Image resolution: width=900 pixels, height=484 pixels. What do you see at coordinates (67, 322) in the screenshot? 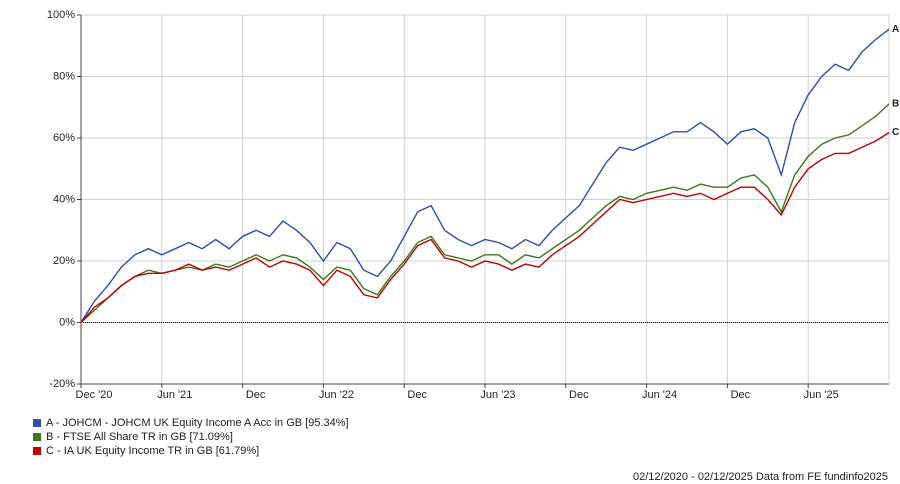
I see `y-tick-label: 0%` at bounding box center [67, 322].